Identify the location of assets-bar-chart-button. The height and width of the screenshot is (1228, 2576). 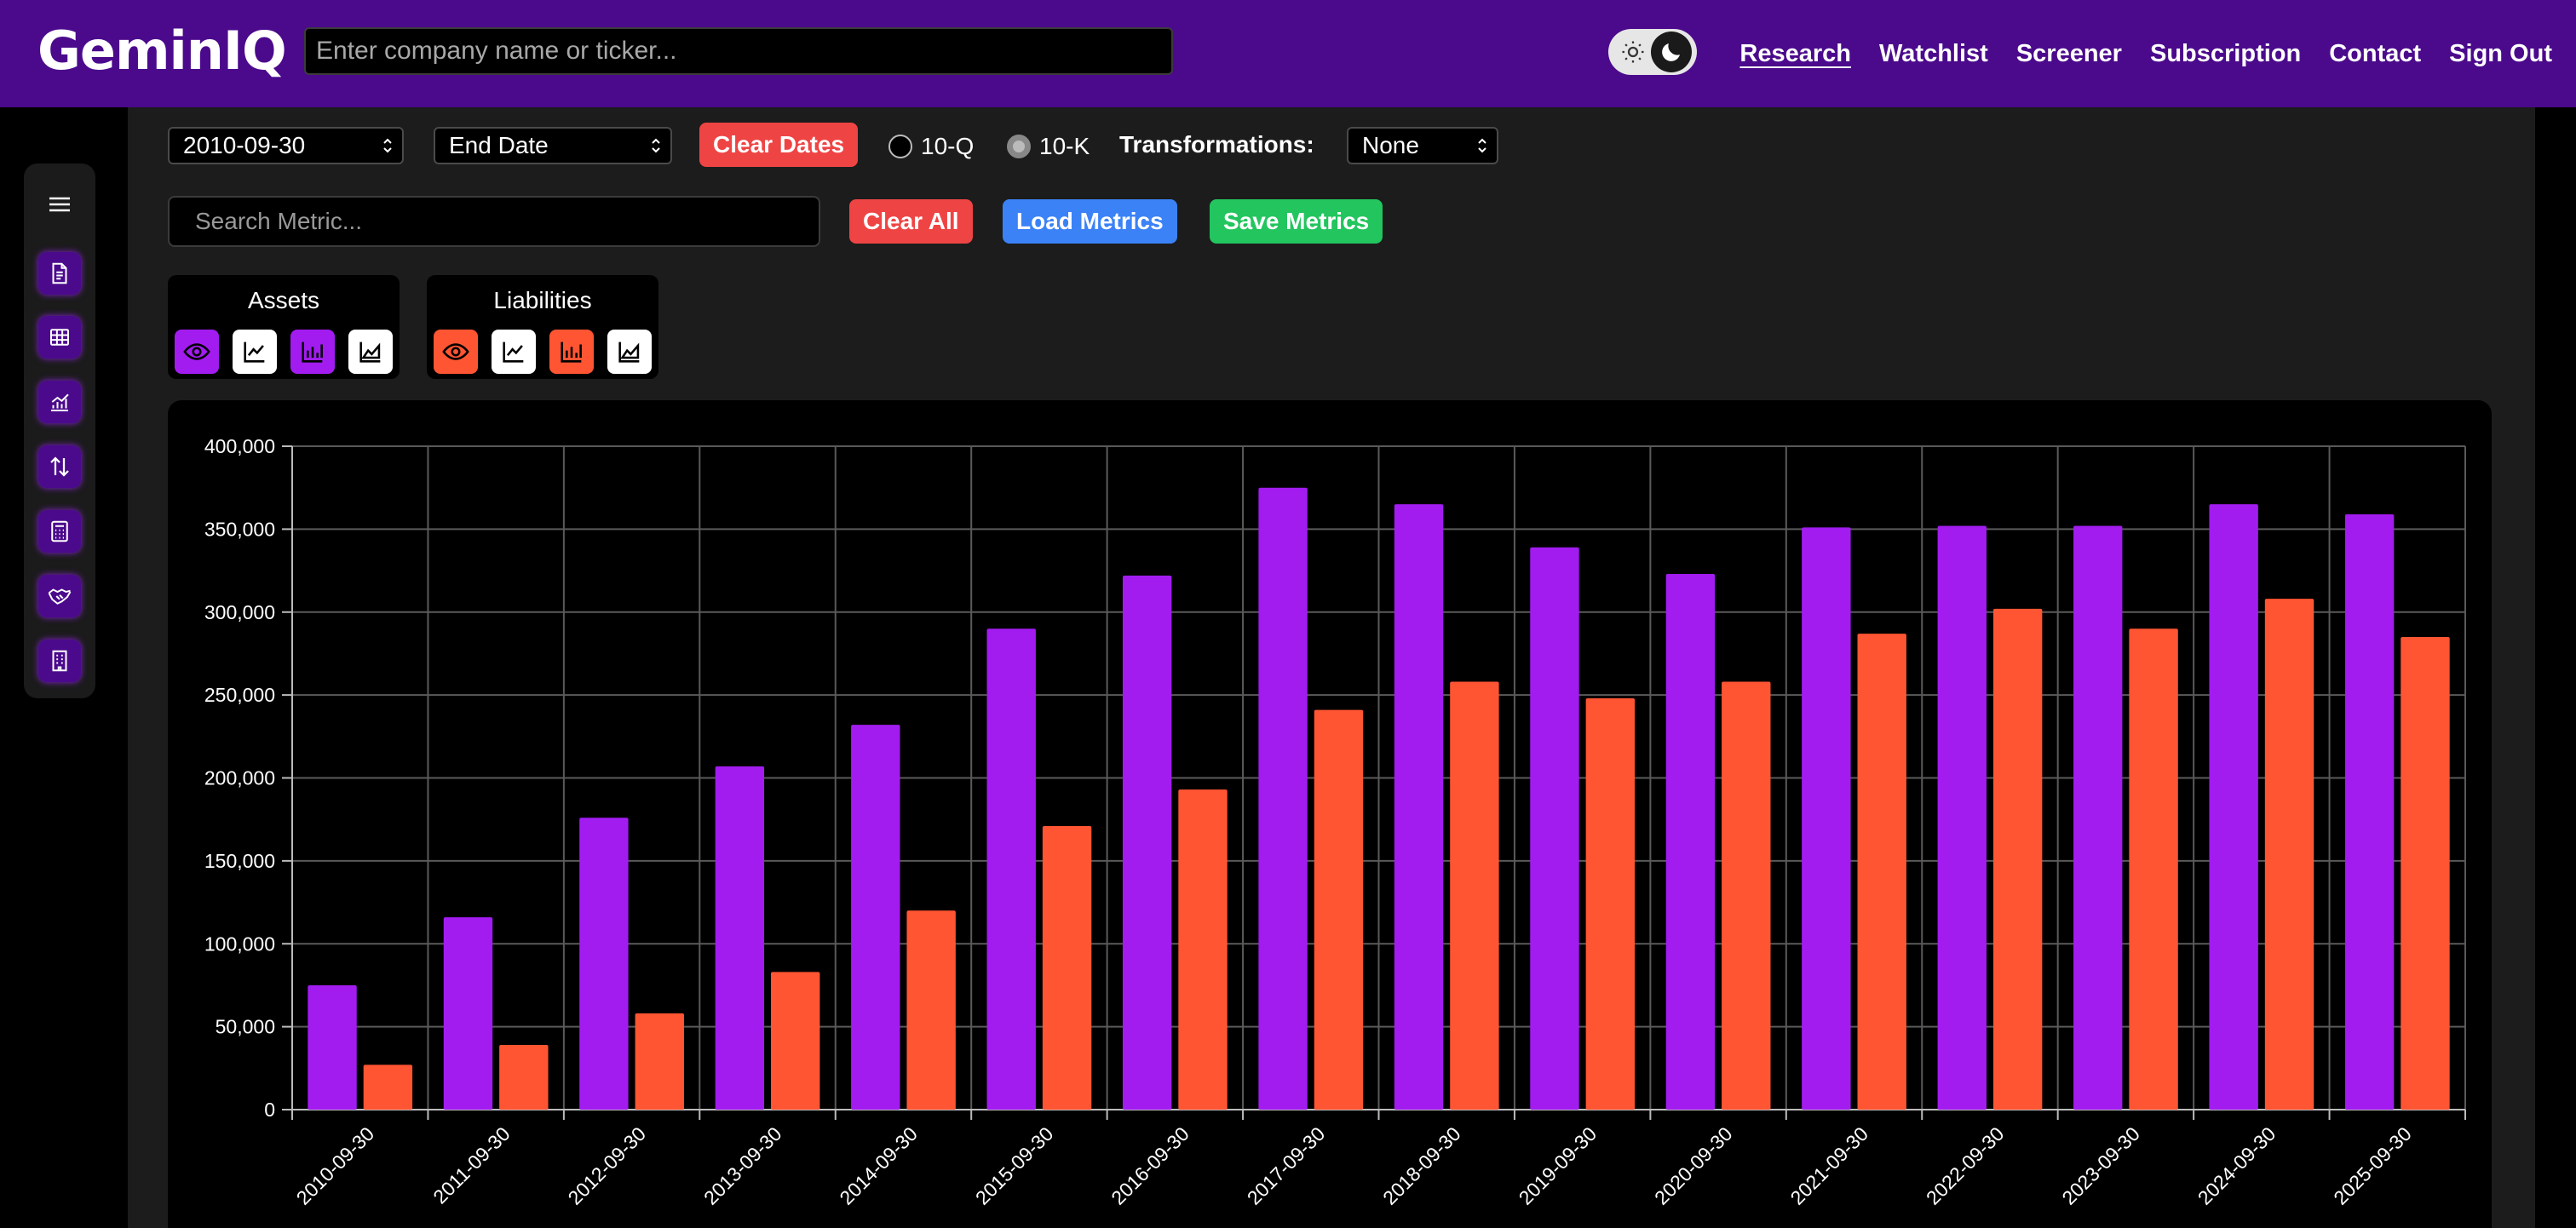
(313, 352).